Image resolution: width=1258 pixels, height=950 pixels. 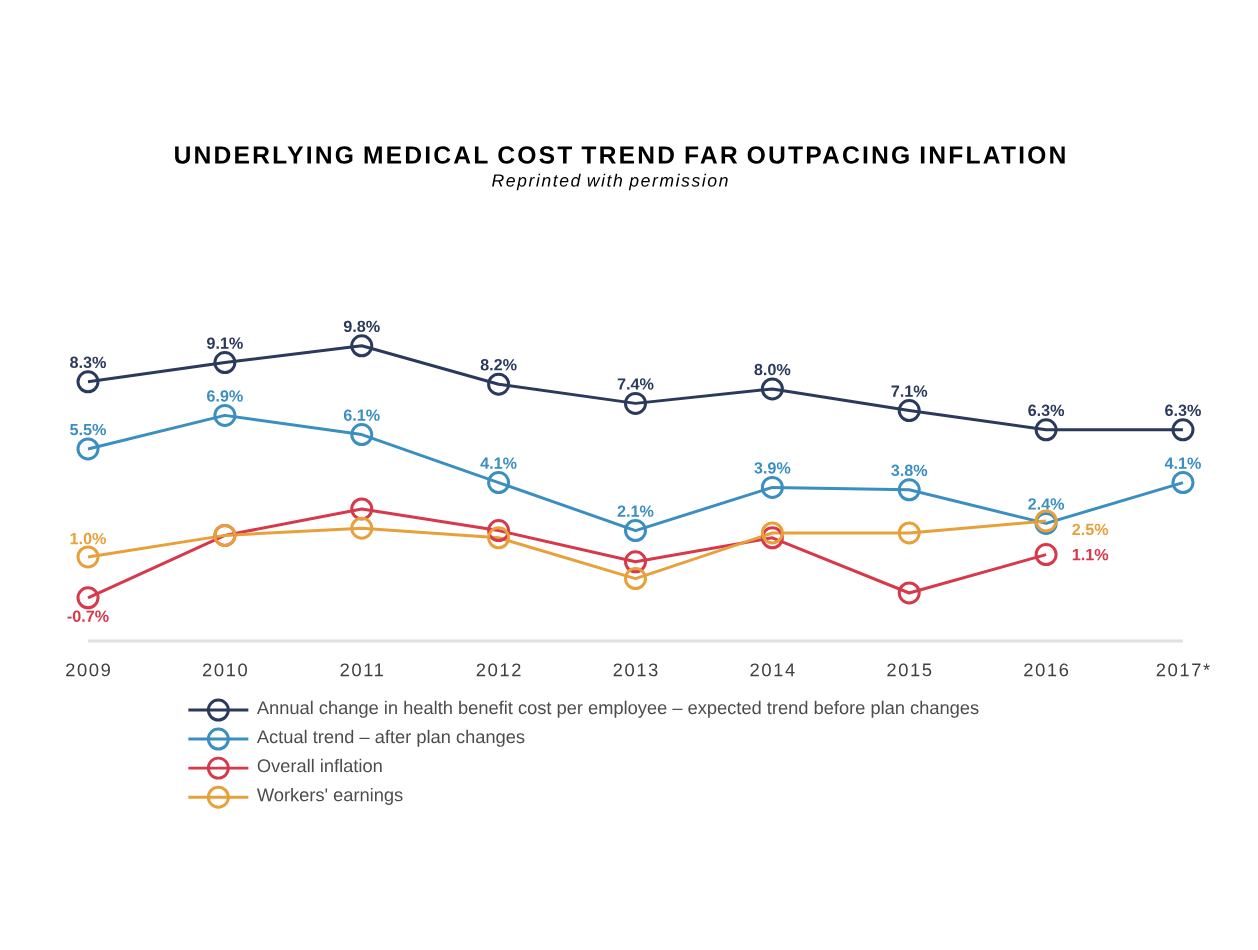 What do you see at coordinates (1090, 554) in the screenshot?
I see `data-label: 1.1%` at bounding box center [1090, 554].